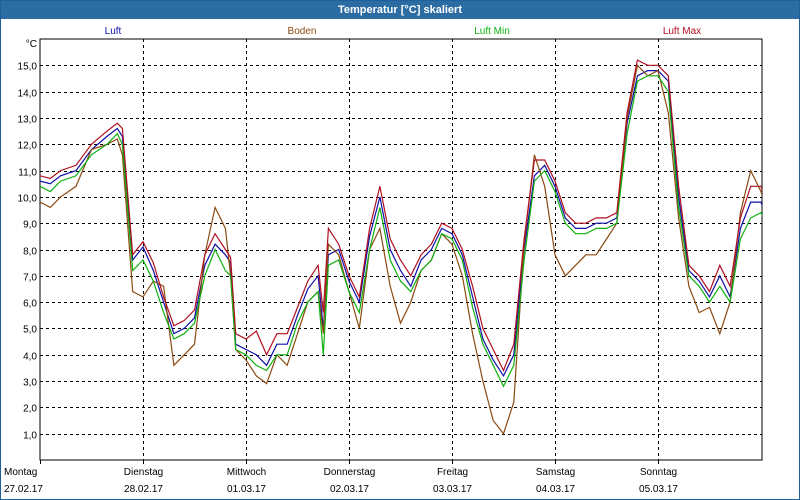  What do you see at coordinates (30, 330) in the screenshot?
I see `y-tick-label: 5,0` at bounding box center [30, 330].